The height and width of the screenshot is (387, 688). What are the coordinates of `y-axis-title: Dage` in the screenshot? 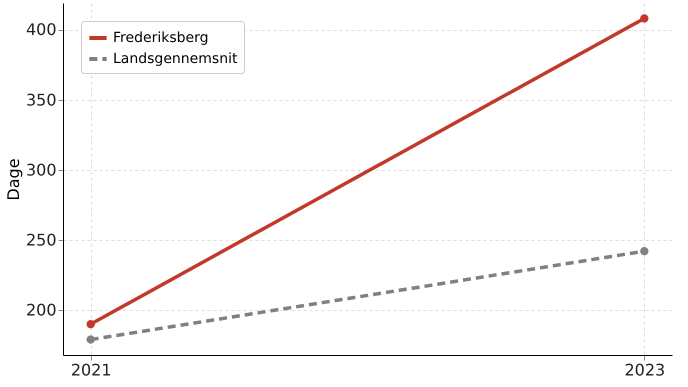 It's located at (13, 179).